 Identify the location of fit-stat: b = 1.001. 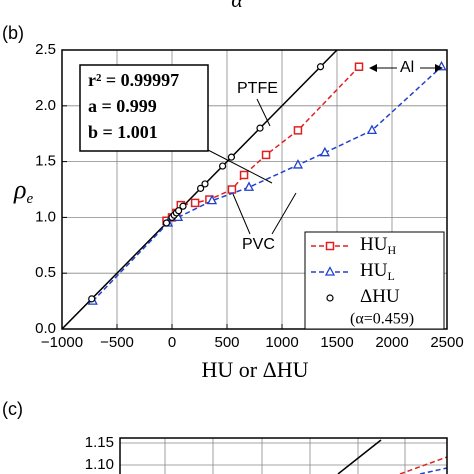
(123, 132).